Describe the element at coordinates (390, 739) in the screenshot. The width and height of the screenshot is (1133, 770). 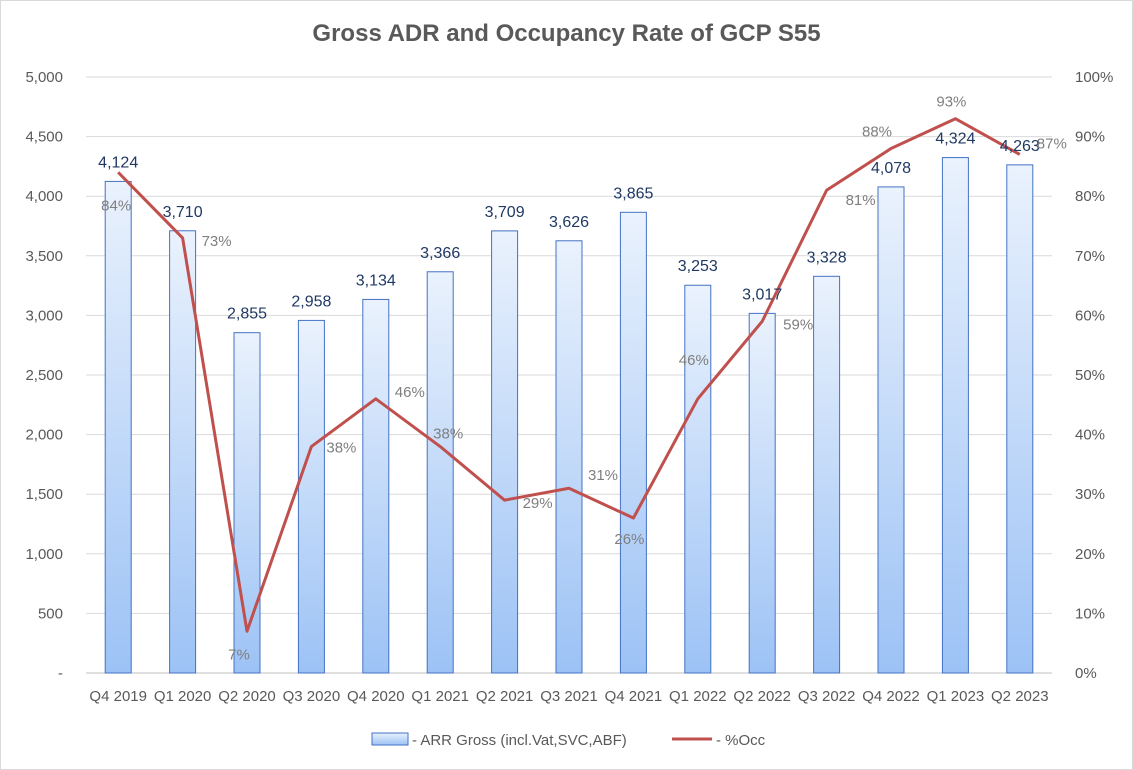
I see `legend-bar-swatch` at that location.